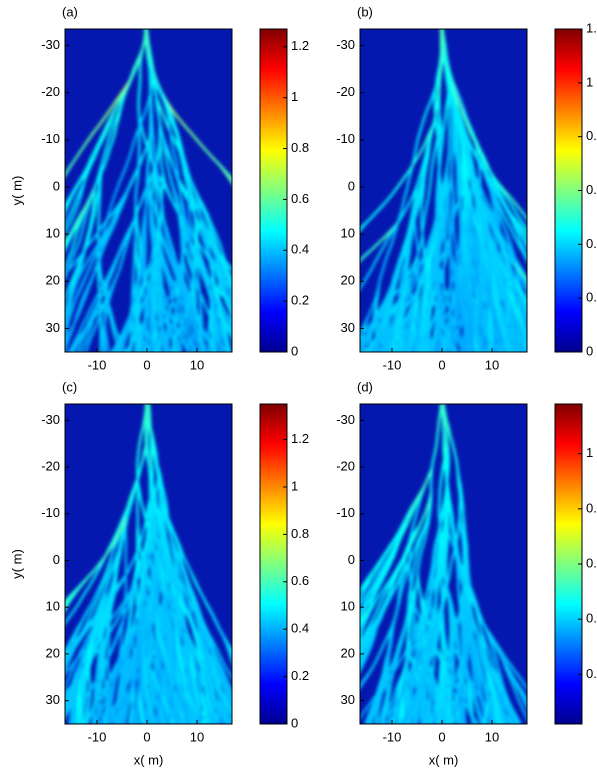 This screenshot has width=597, height=776. What do you see at coordinates (50, 91) in the screenshot?
I see `y-tick-label: -20` at bounding box center [50, 91].